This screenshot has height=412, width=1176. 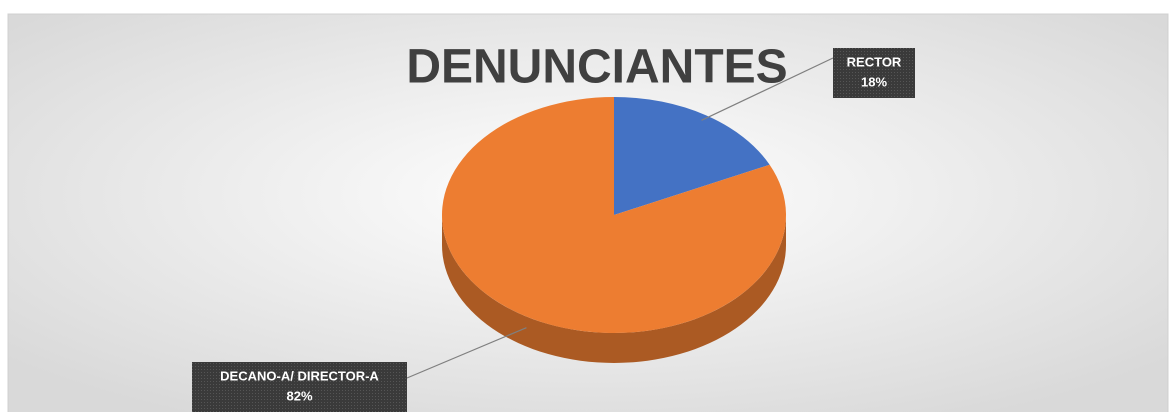 What do you see at coordinates (299, 395) in the screenshot?
I see `data-label-value: 82%` at bounding box center [299, 395].